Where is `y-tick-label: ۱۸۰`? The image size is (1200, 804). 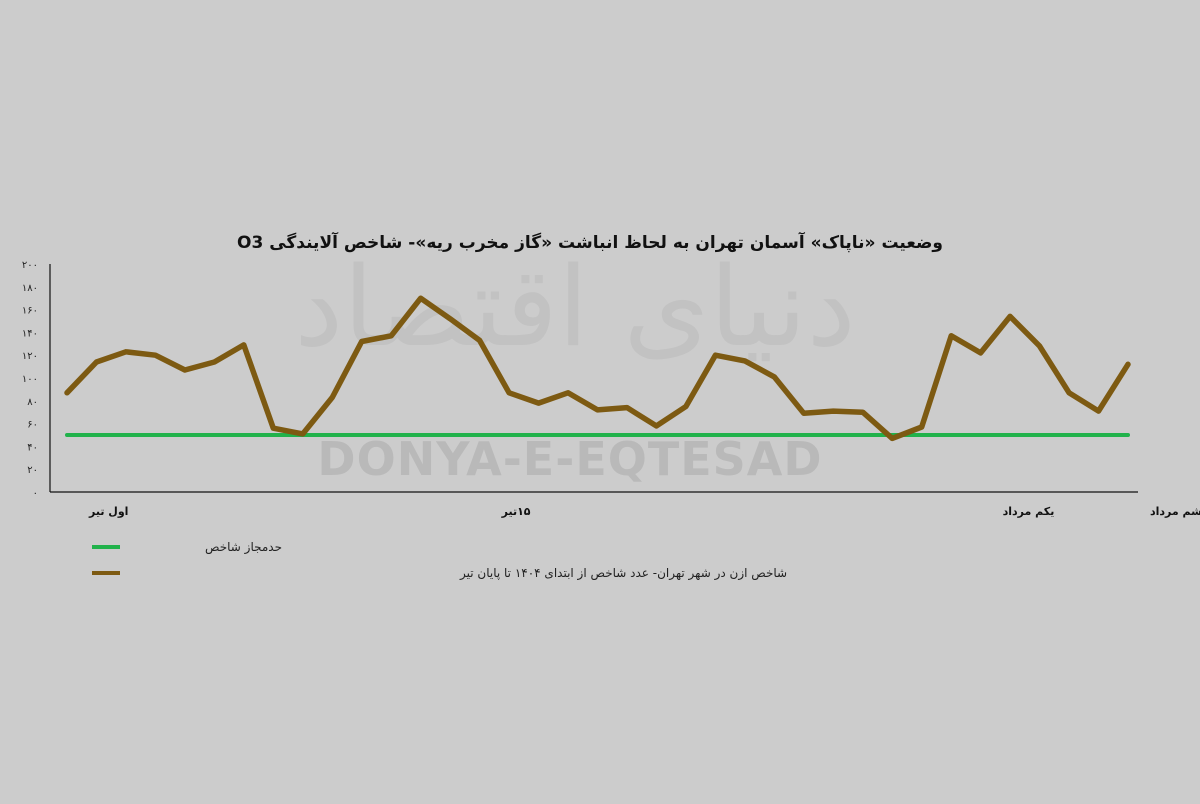 y-tick-label: ۱۸۰ is located at coordinates (30, 288).